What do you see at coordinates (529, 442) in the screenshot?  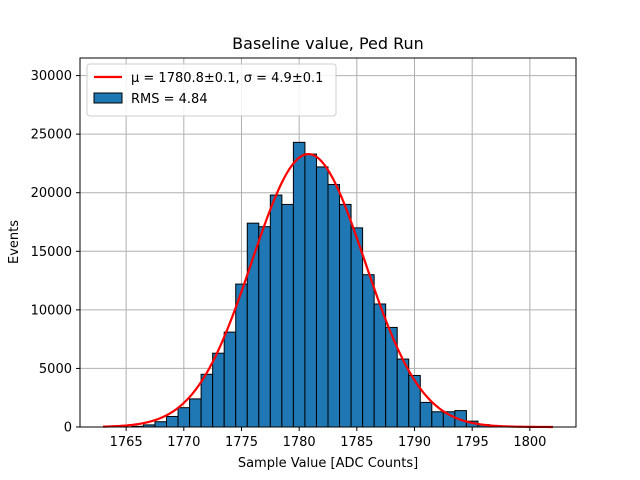 I see `x-tick-label: 1800` at bounding box center [529, 442].